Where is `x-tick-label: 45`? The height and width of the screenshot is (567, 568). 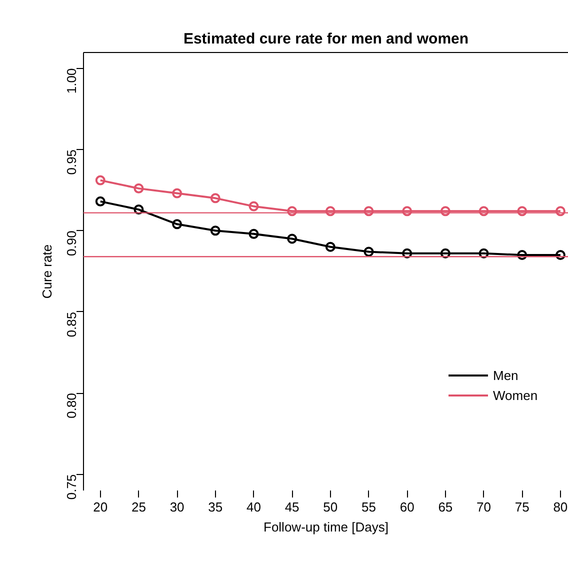
x-tick-label: 45 is located at coordinates (292, 507).